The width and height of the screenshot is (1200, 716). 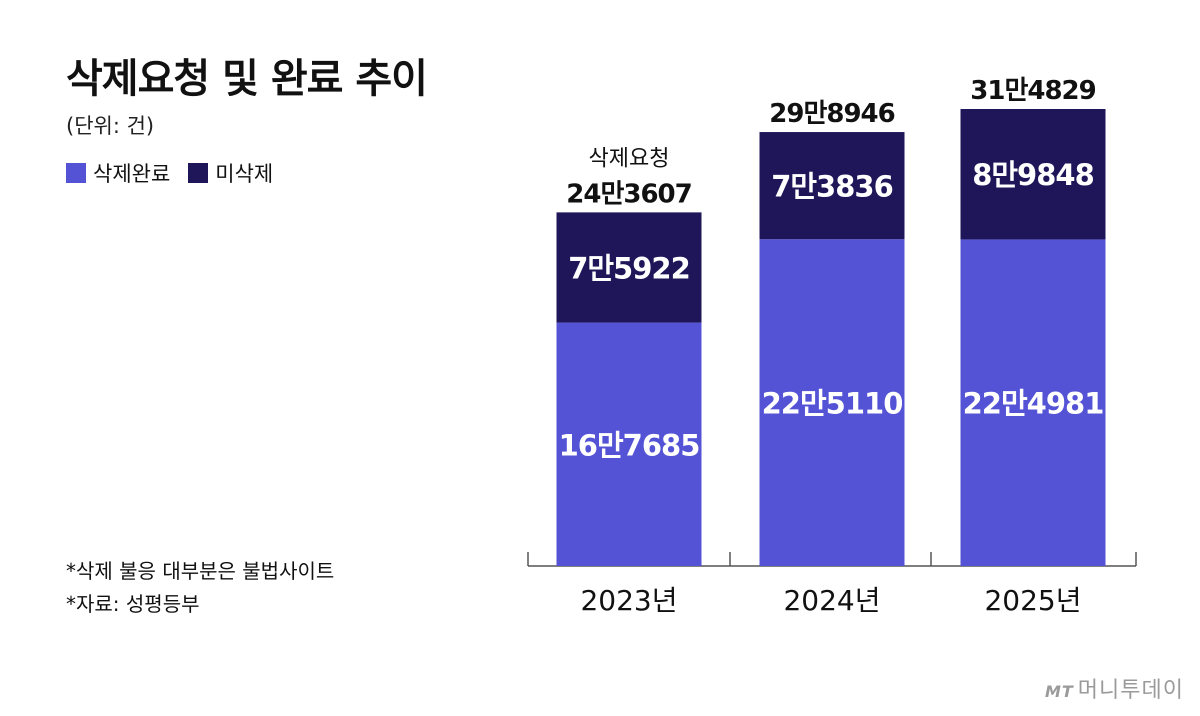 I want to click on legend-swatch-completed, so click(x=76, y=173).